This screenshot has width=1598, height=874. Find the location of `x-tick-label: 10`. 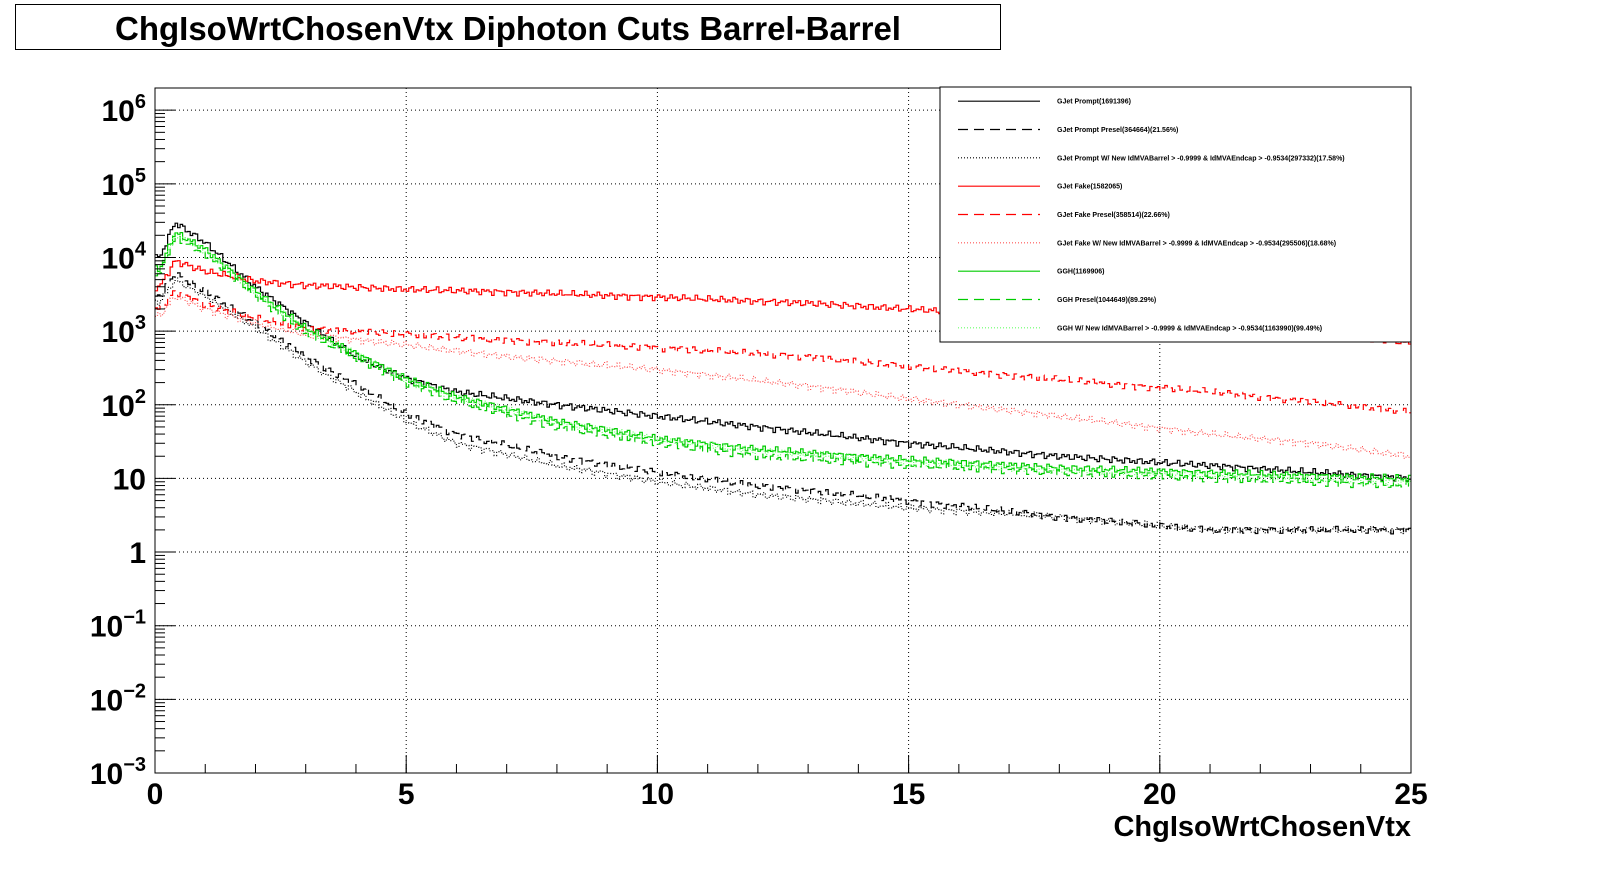

x-tick-label: 10 is located at coordinates (657, 794).